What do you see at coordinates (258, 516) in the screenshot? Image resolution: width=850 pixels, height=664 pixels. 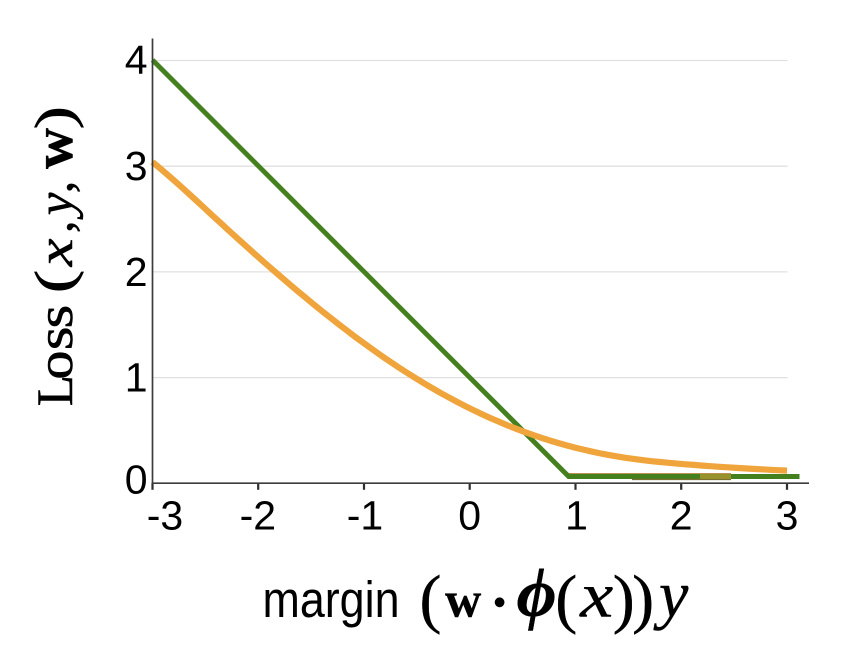 I see `svg-text: -2` at bounding box center [258, 516].